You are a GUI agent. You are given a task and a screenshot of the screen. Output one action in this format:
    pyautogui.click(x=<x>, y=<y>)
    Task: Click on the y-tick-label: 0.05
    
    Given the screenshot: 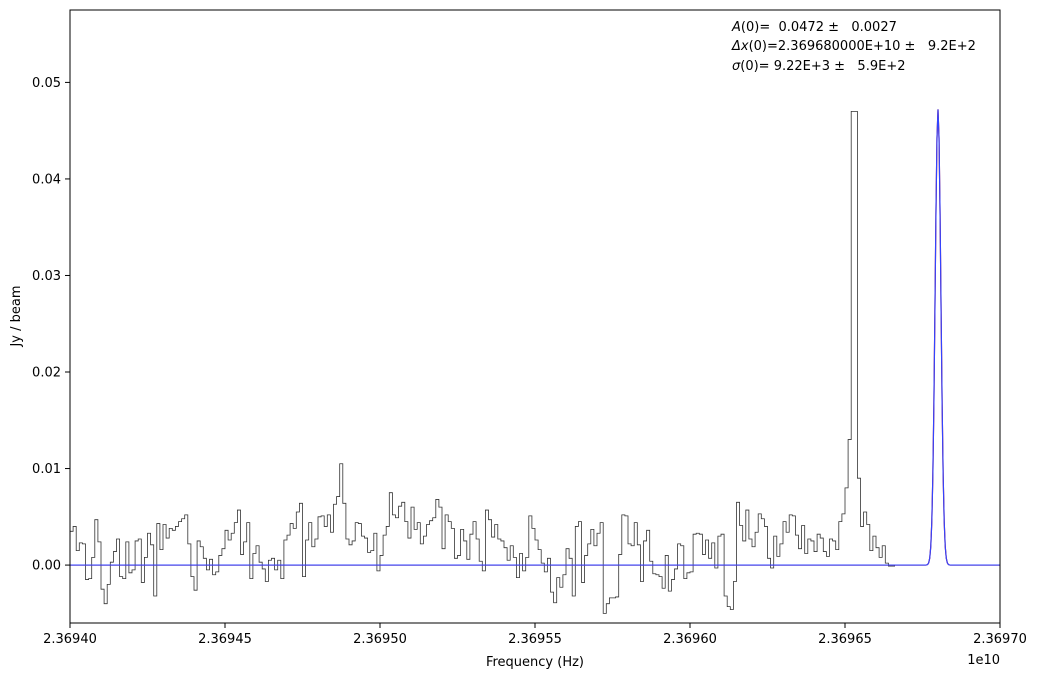 What is the action you would take?
    pyautogui.click(x=46, y=83)
    